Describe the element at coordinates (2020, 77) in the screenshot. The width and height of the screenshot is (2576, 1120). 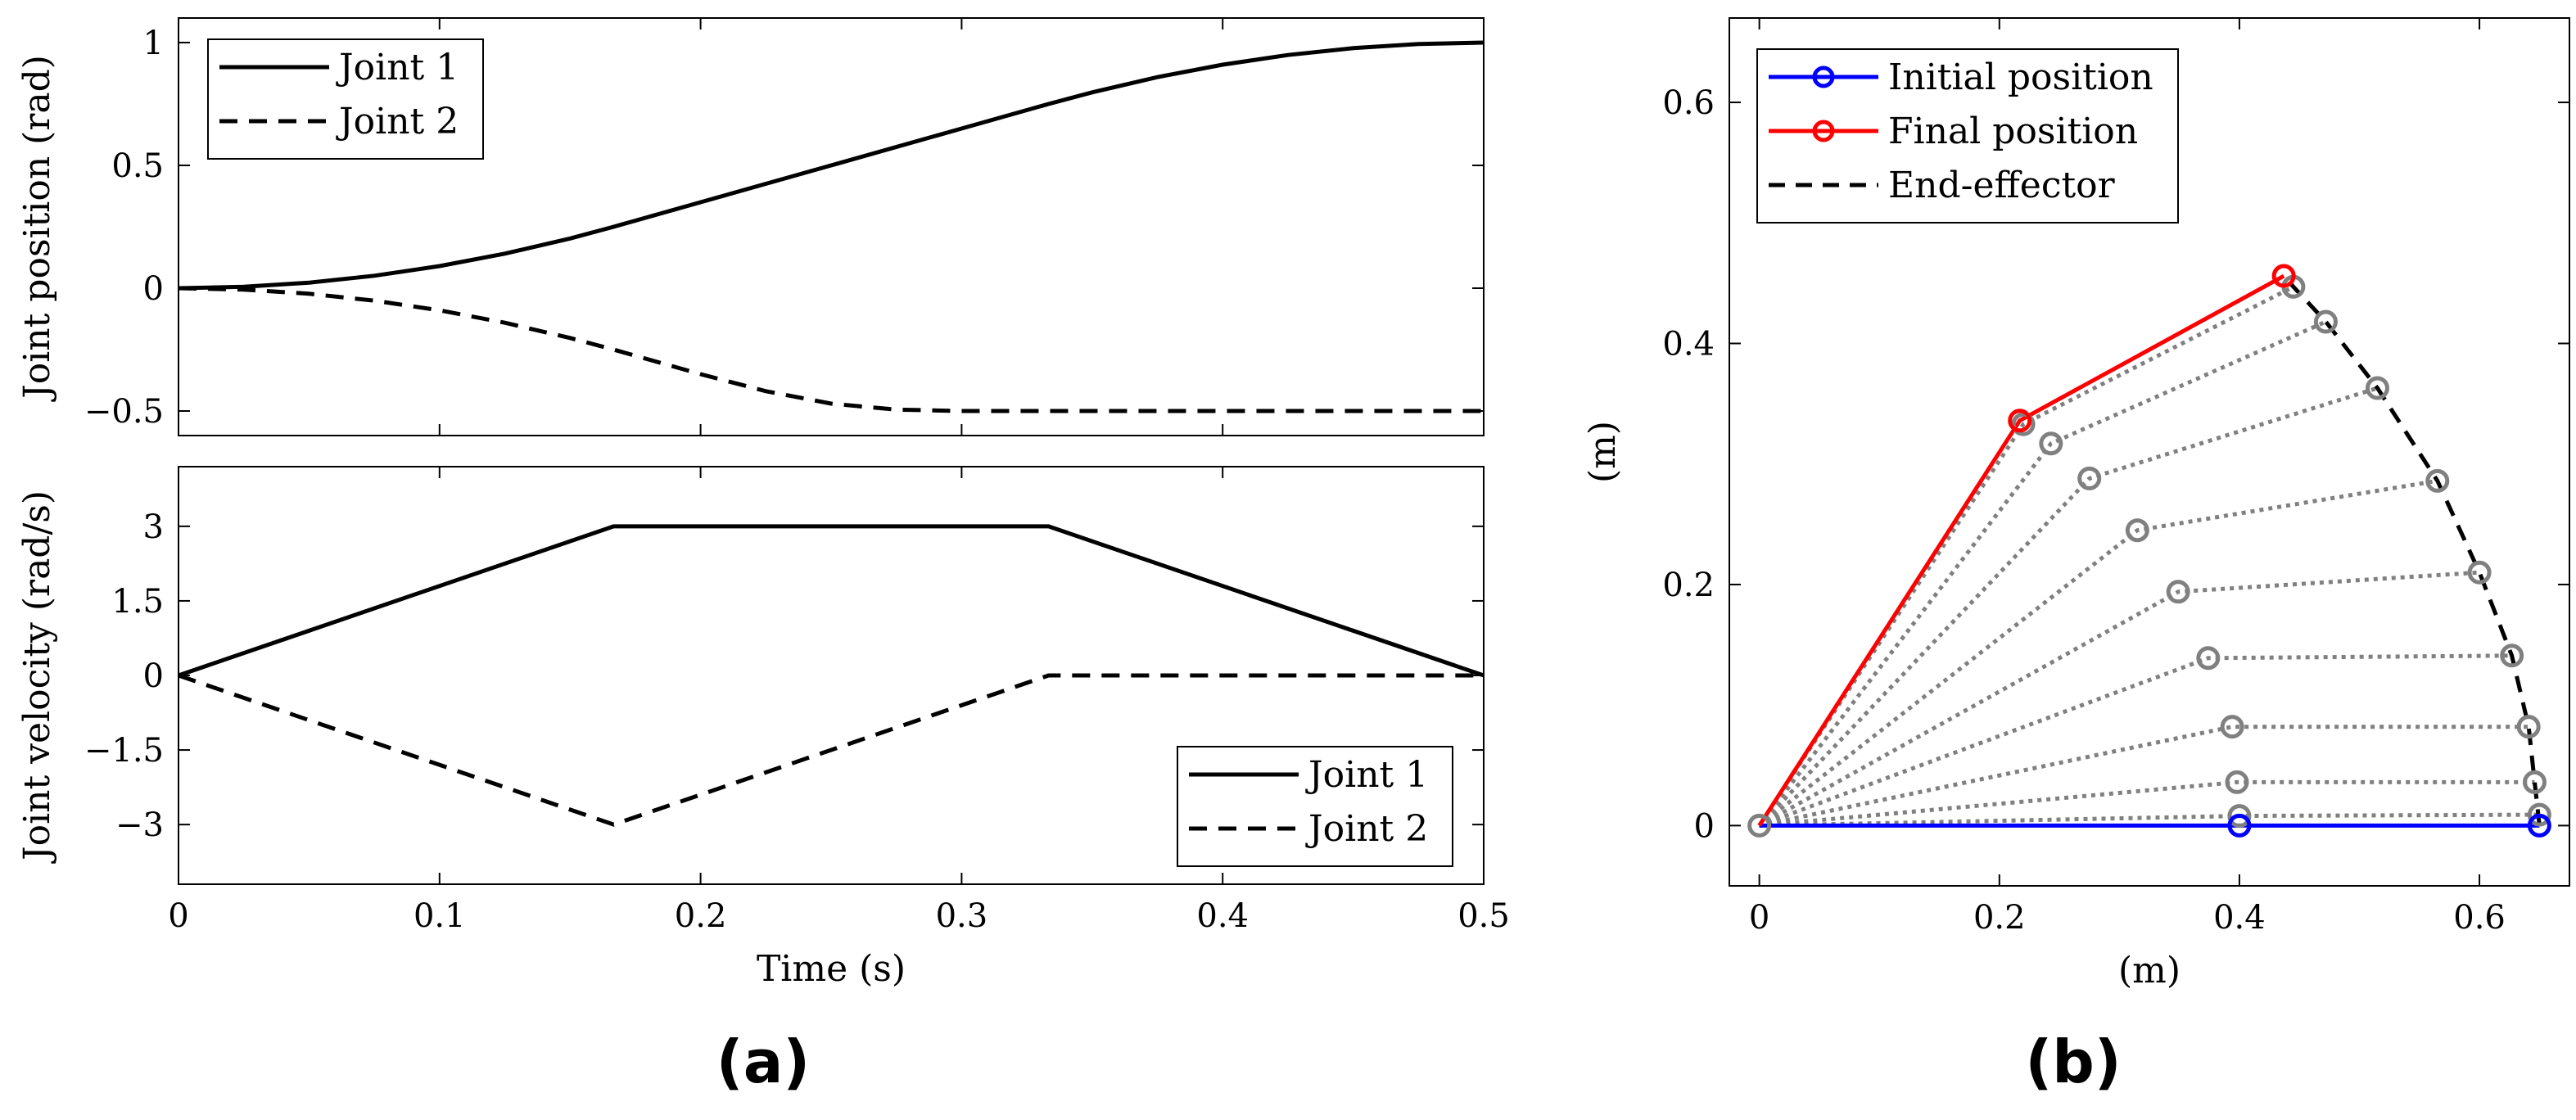
I see `legend-label-initial-position: Initial position` at that location.